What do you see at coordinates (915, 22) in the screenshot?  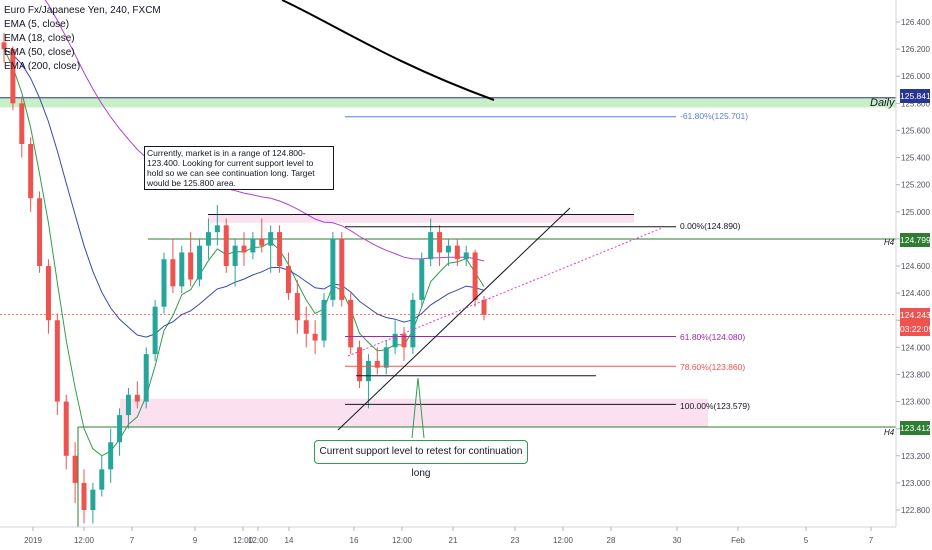 I see `y-tick-label: 126.400` at bounding box center [915, 22].